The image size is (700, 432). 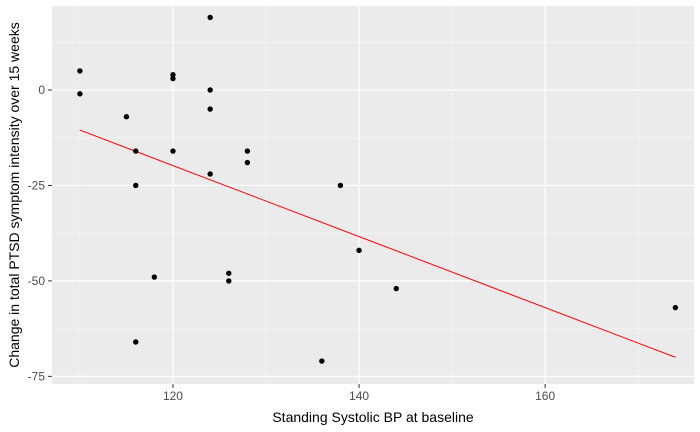 I want to click on y-tick-label: -75, so click(x=37, y=376).